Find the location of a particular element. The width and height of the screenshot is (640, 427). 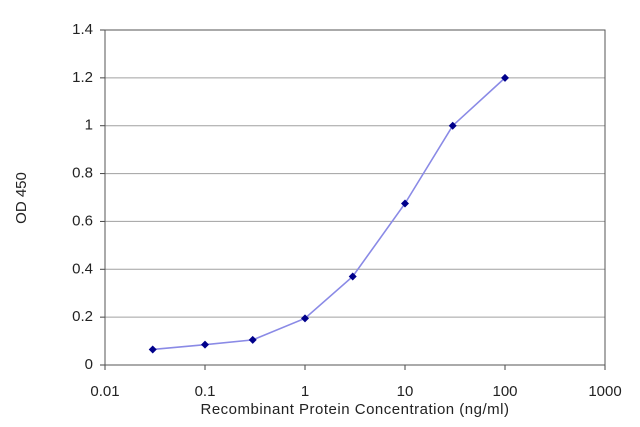

x-tick-label: 0.1 is located at coordinates (205, 391).